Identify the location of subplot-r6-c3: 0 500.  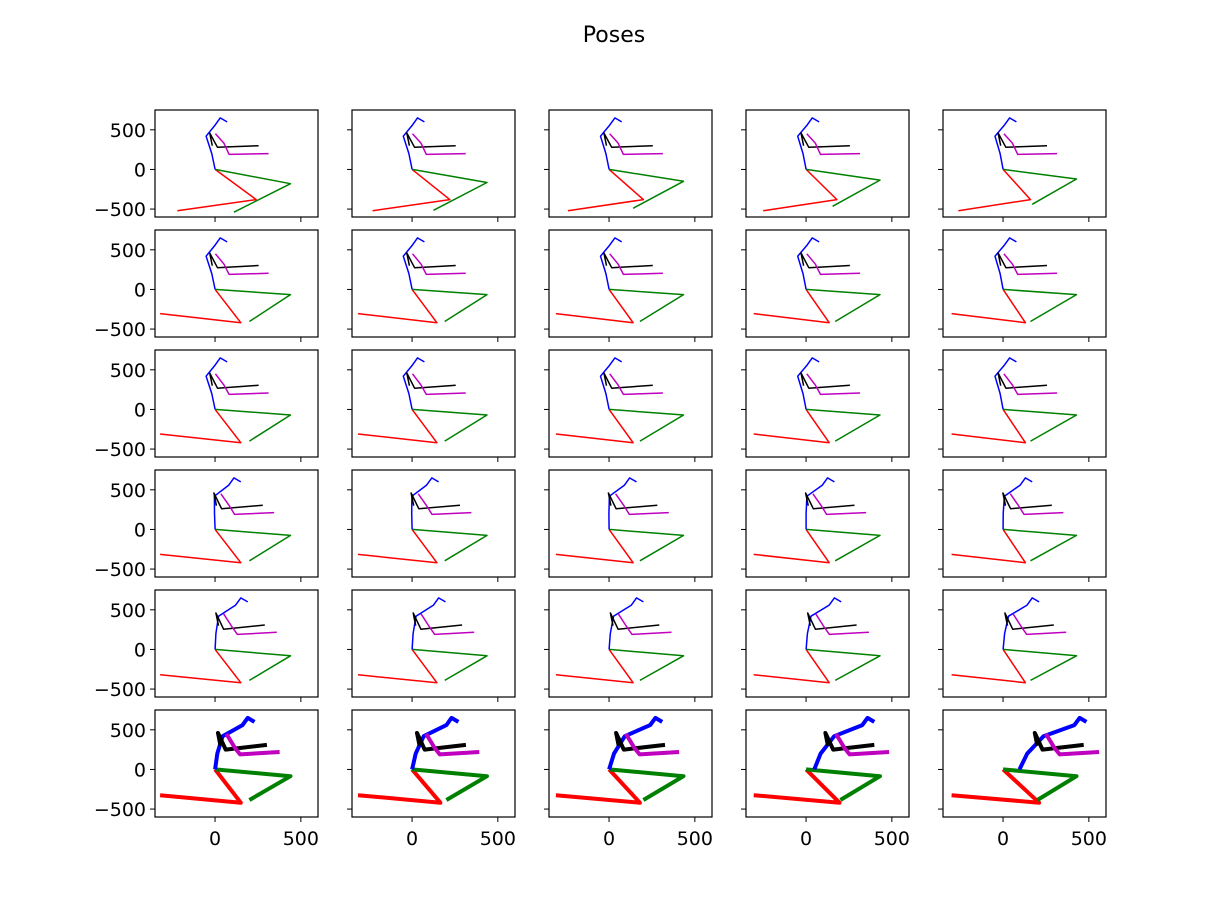
(628, 779).